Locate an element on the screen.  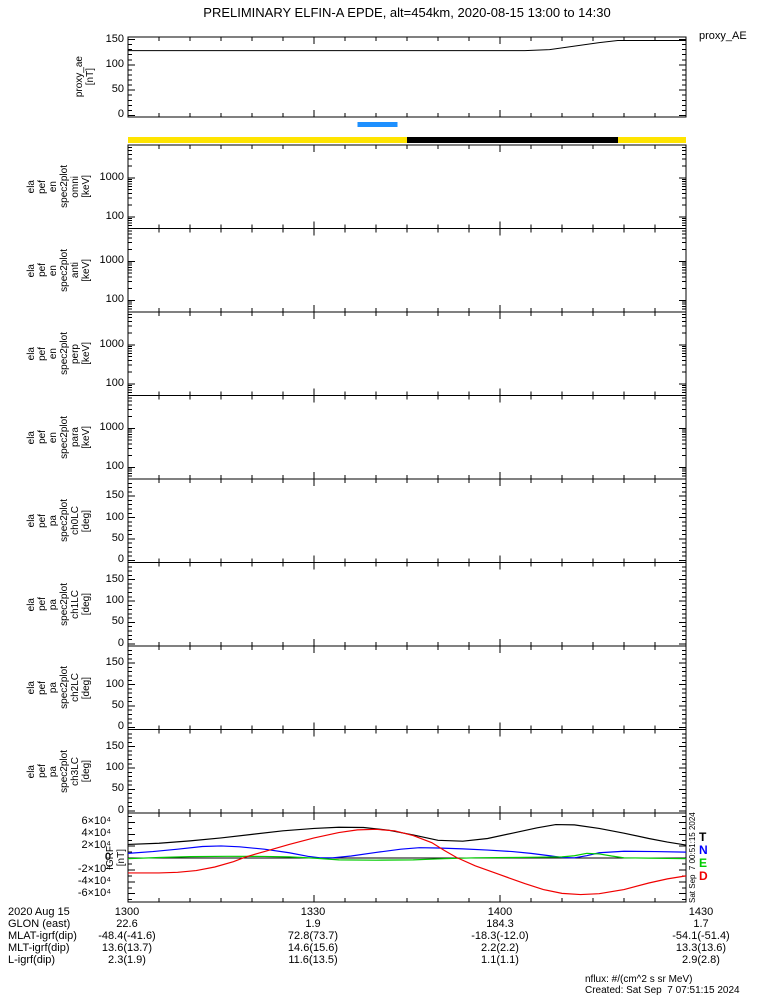
spec1-ylabel-word: anti is located at coordinates (75, 270).